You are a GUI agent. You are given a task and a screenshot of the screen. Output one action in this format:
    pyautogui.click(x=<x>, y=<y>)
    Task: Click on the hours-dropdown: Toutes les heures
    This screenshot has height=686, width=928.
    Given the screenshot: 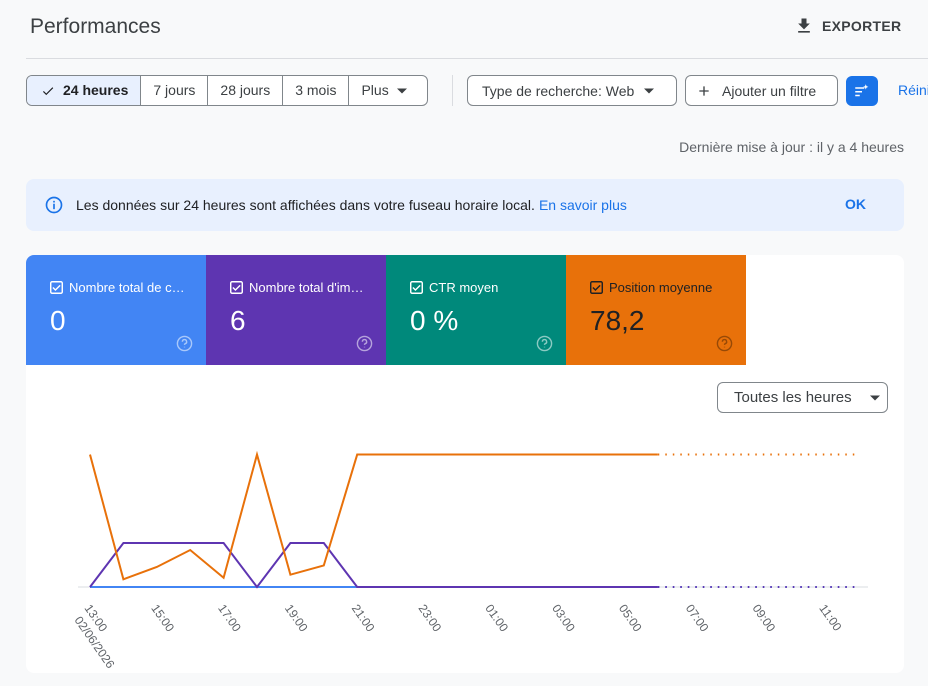 What is the action you would take?
    pyautogui.click(x=802, y=397)
    